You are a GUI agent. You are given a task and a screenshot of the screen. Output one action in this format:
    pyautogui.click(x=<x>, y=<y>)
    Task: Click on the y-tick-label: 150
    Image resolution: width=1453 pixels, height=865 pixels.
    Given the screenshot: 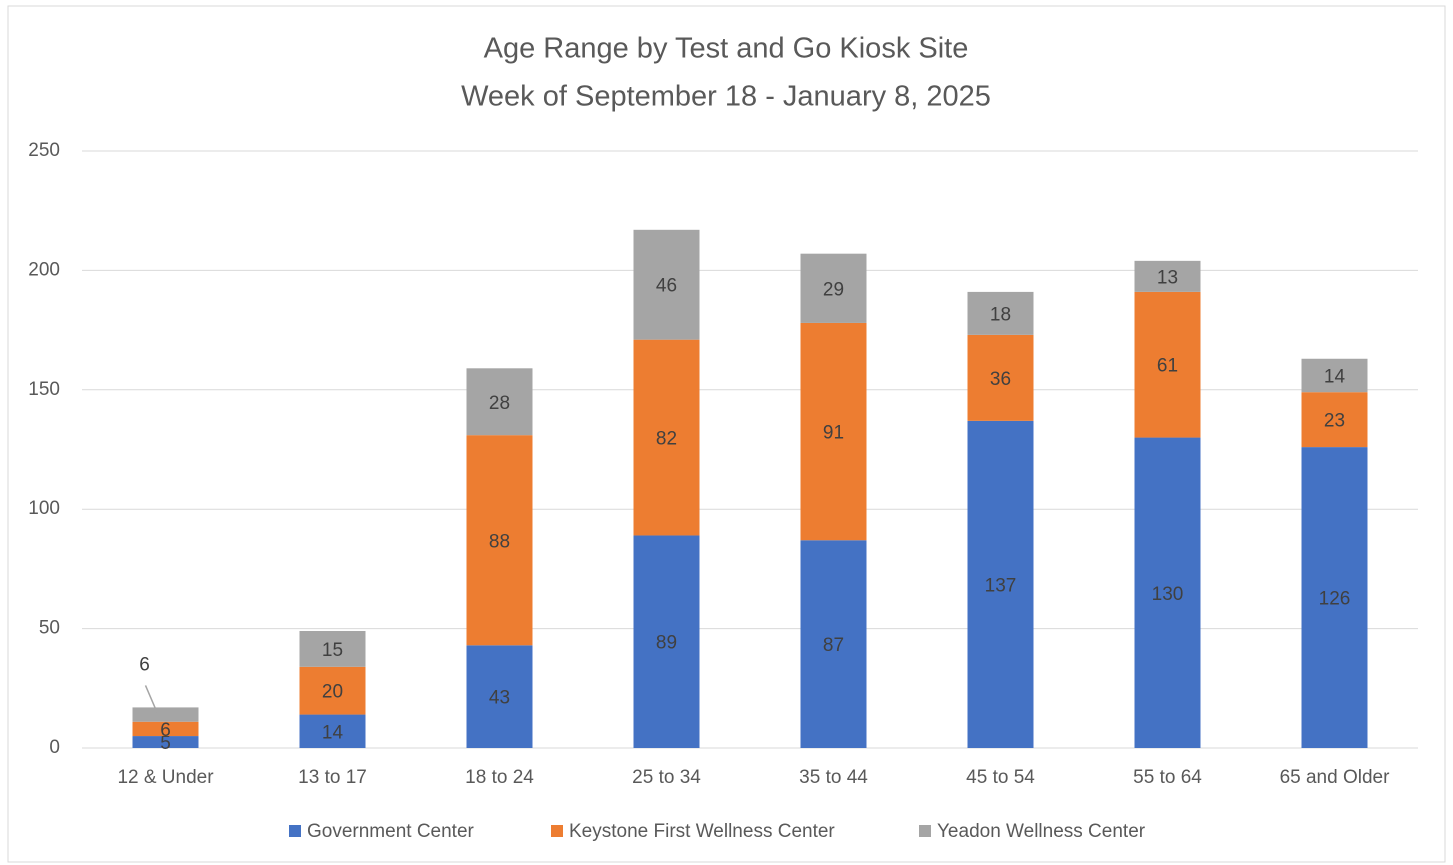 What is the action you would take?
    pyautogui.click(x=44, y=389)
    